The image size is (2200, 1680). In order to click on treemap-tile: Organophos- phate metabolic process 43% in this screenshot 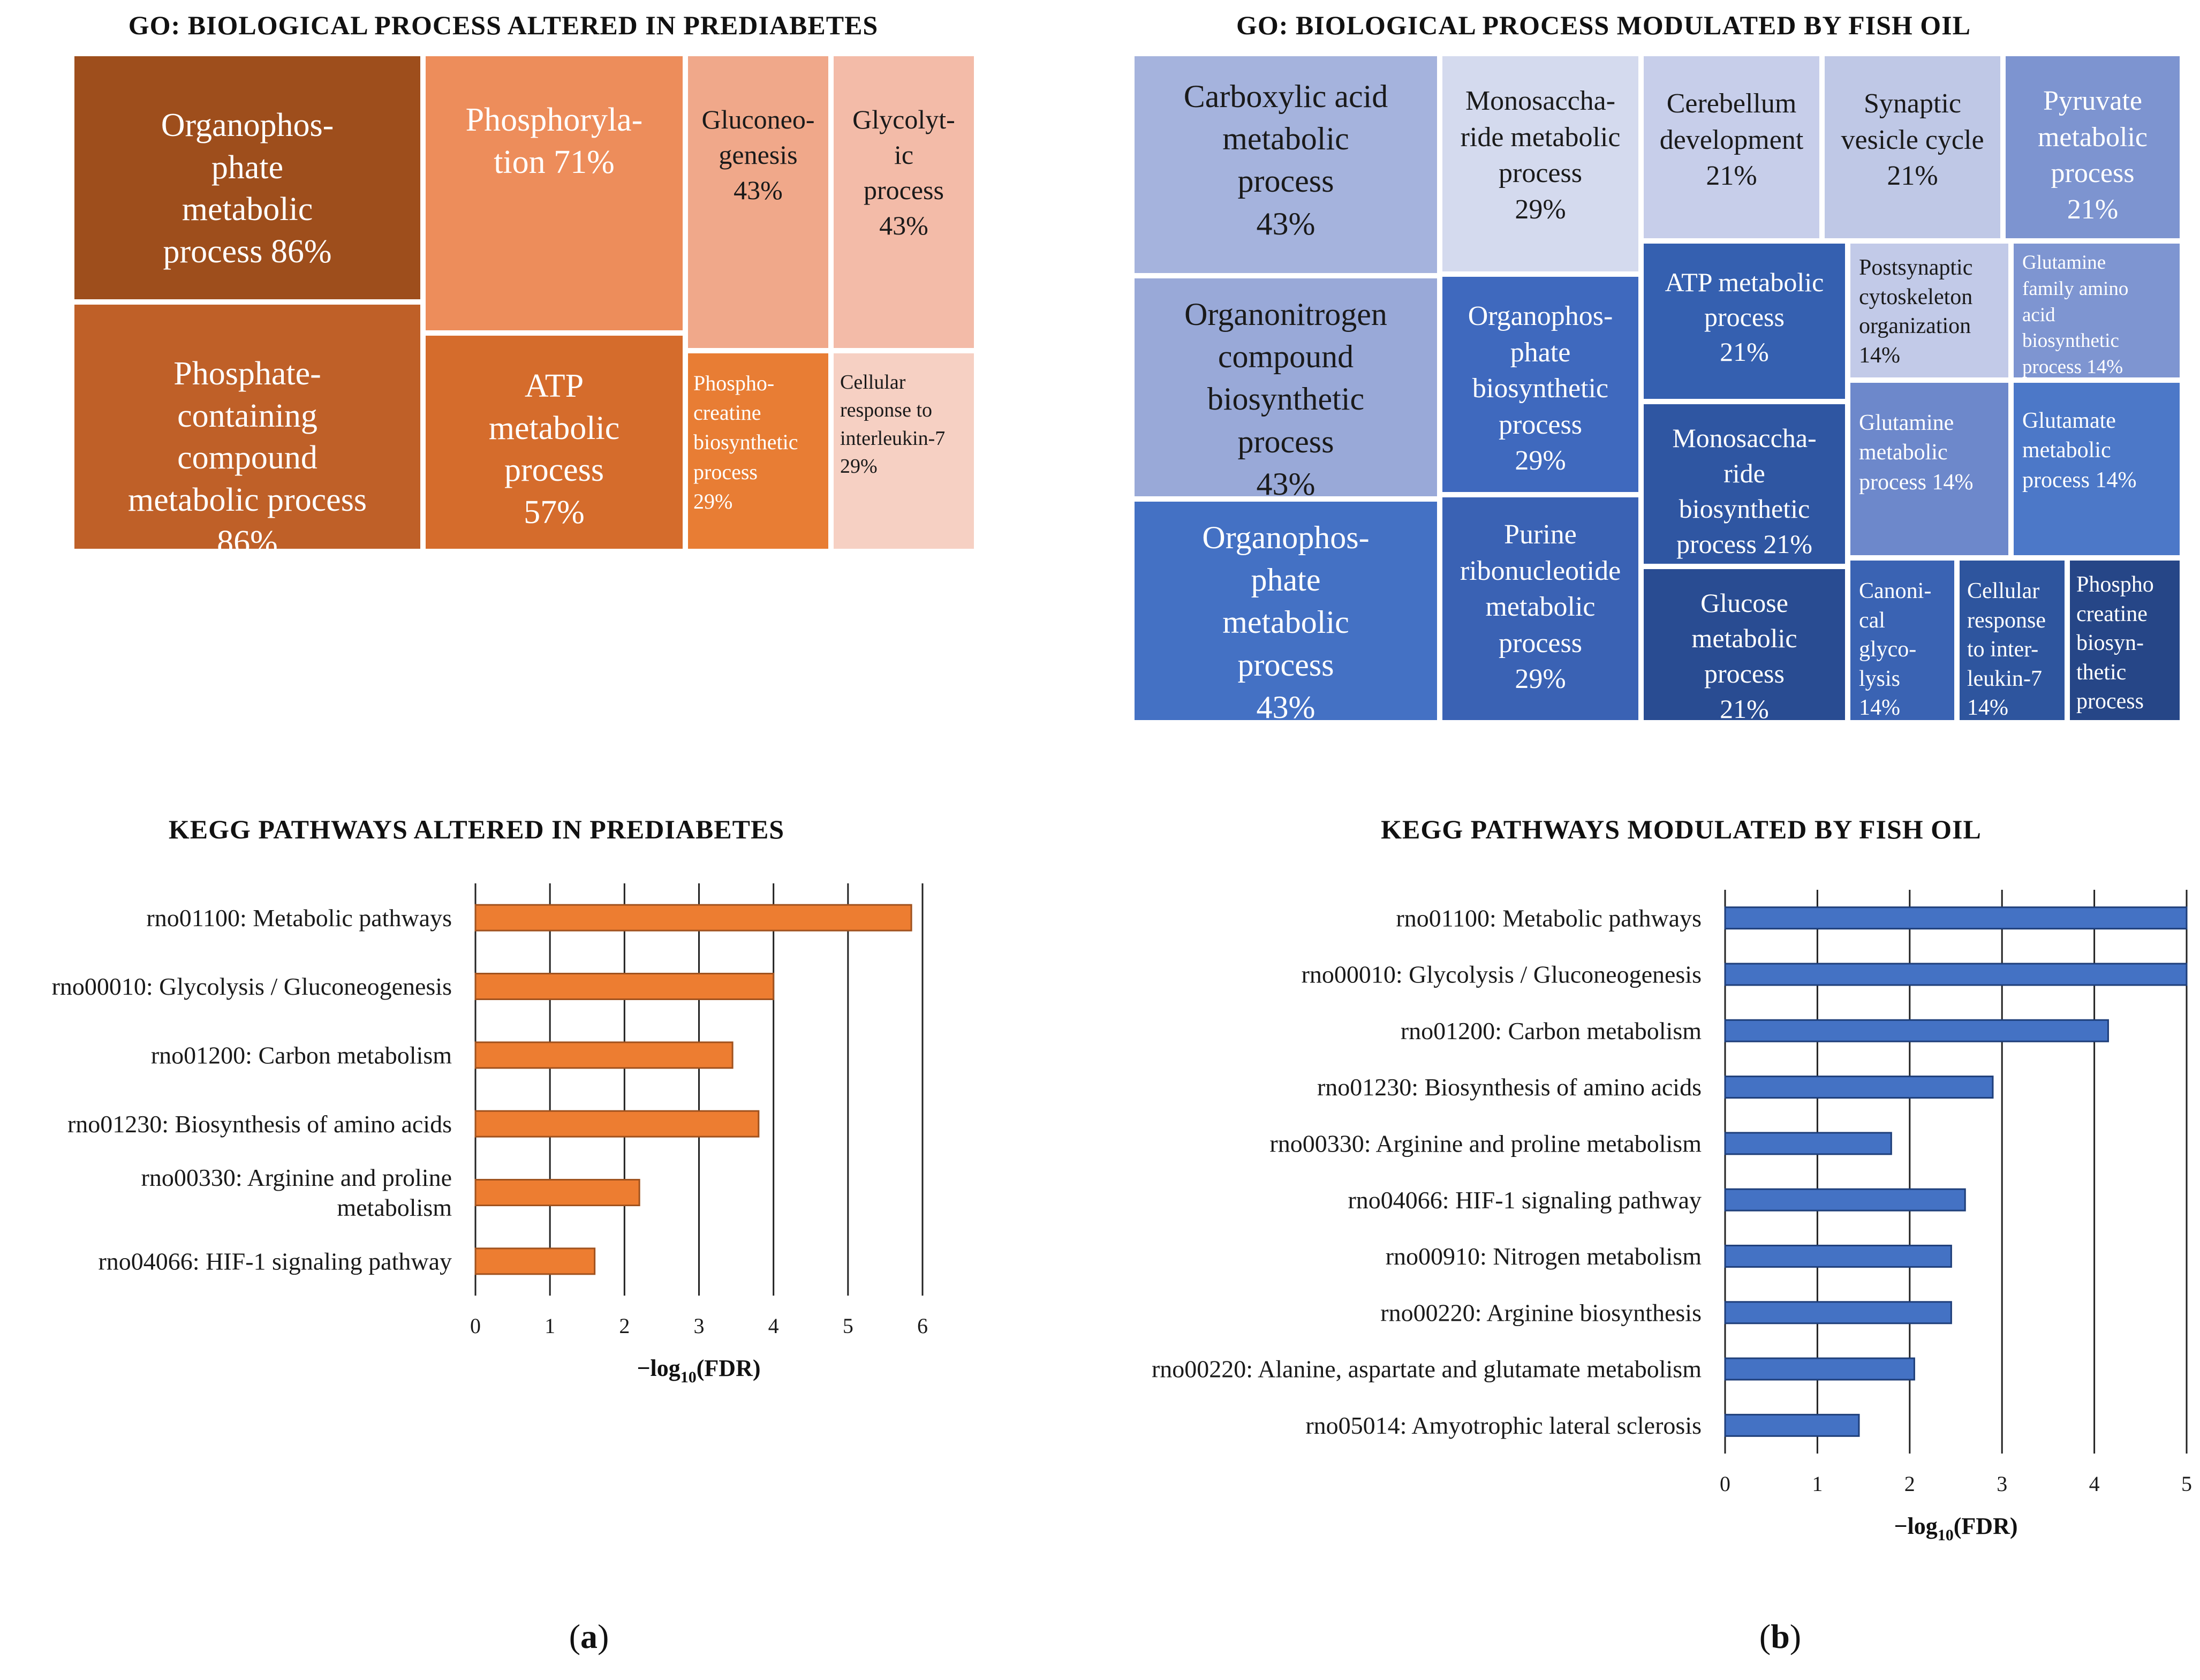, I will do `click(1286, 611)`.